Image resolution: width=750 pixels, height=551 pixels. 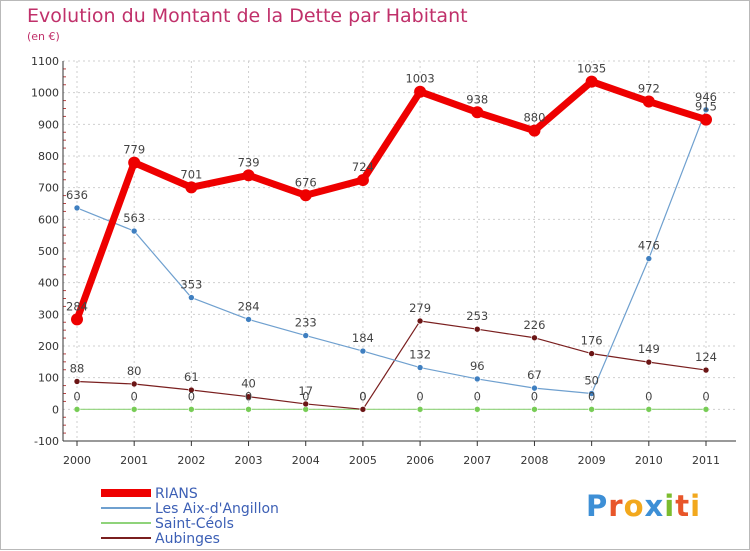 I want to click on data-label: 124, so click(x=706, y=357).